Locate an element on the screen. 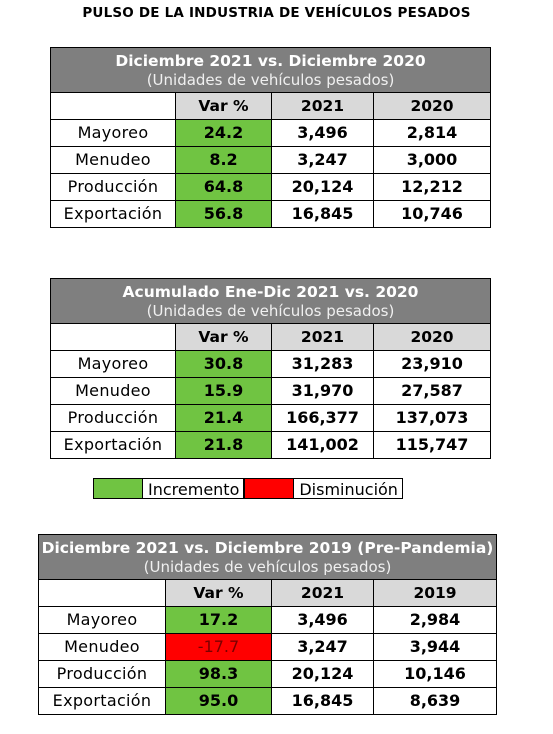 The height and width of the screenshot is (734, 553). column-header-2019: 2019 is located at coordinates (435, 593).